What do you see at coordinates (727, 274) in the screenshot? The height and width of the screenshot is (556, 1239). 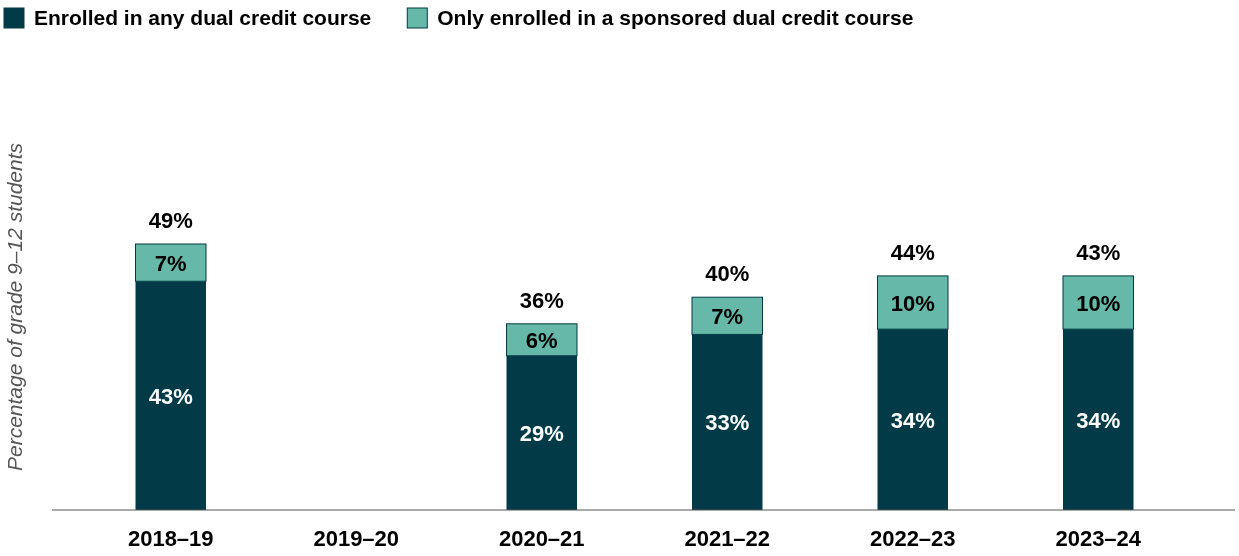 I see `total-label: 40%` at bounding box center [727, 274].